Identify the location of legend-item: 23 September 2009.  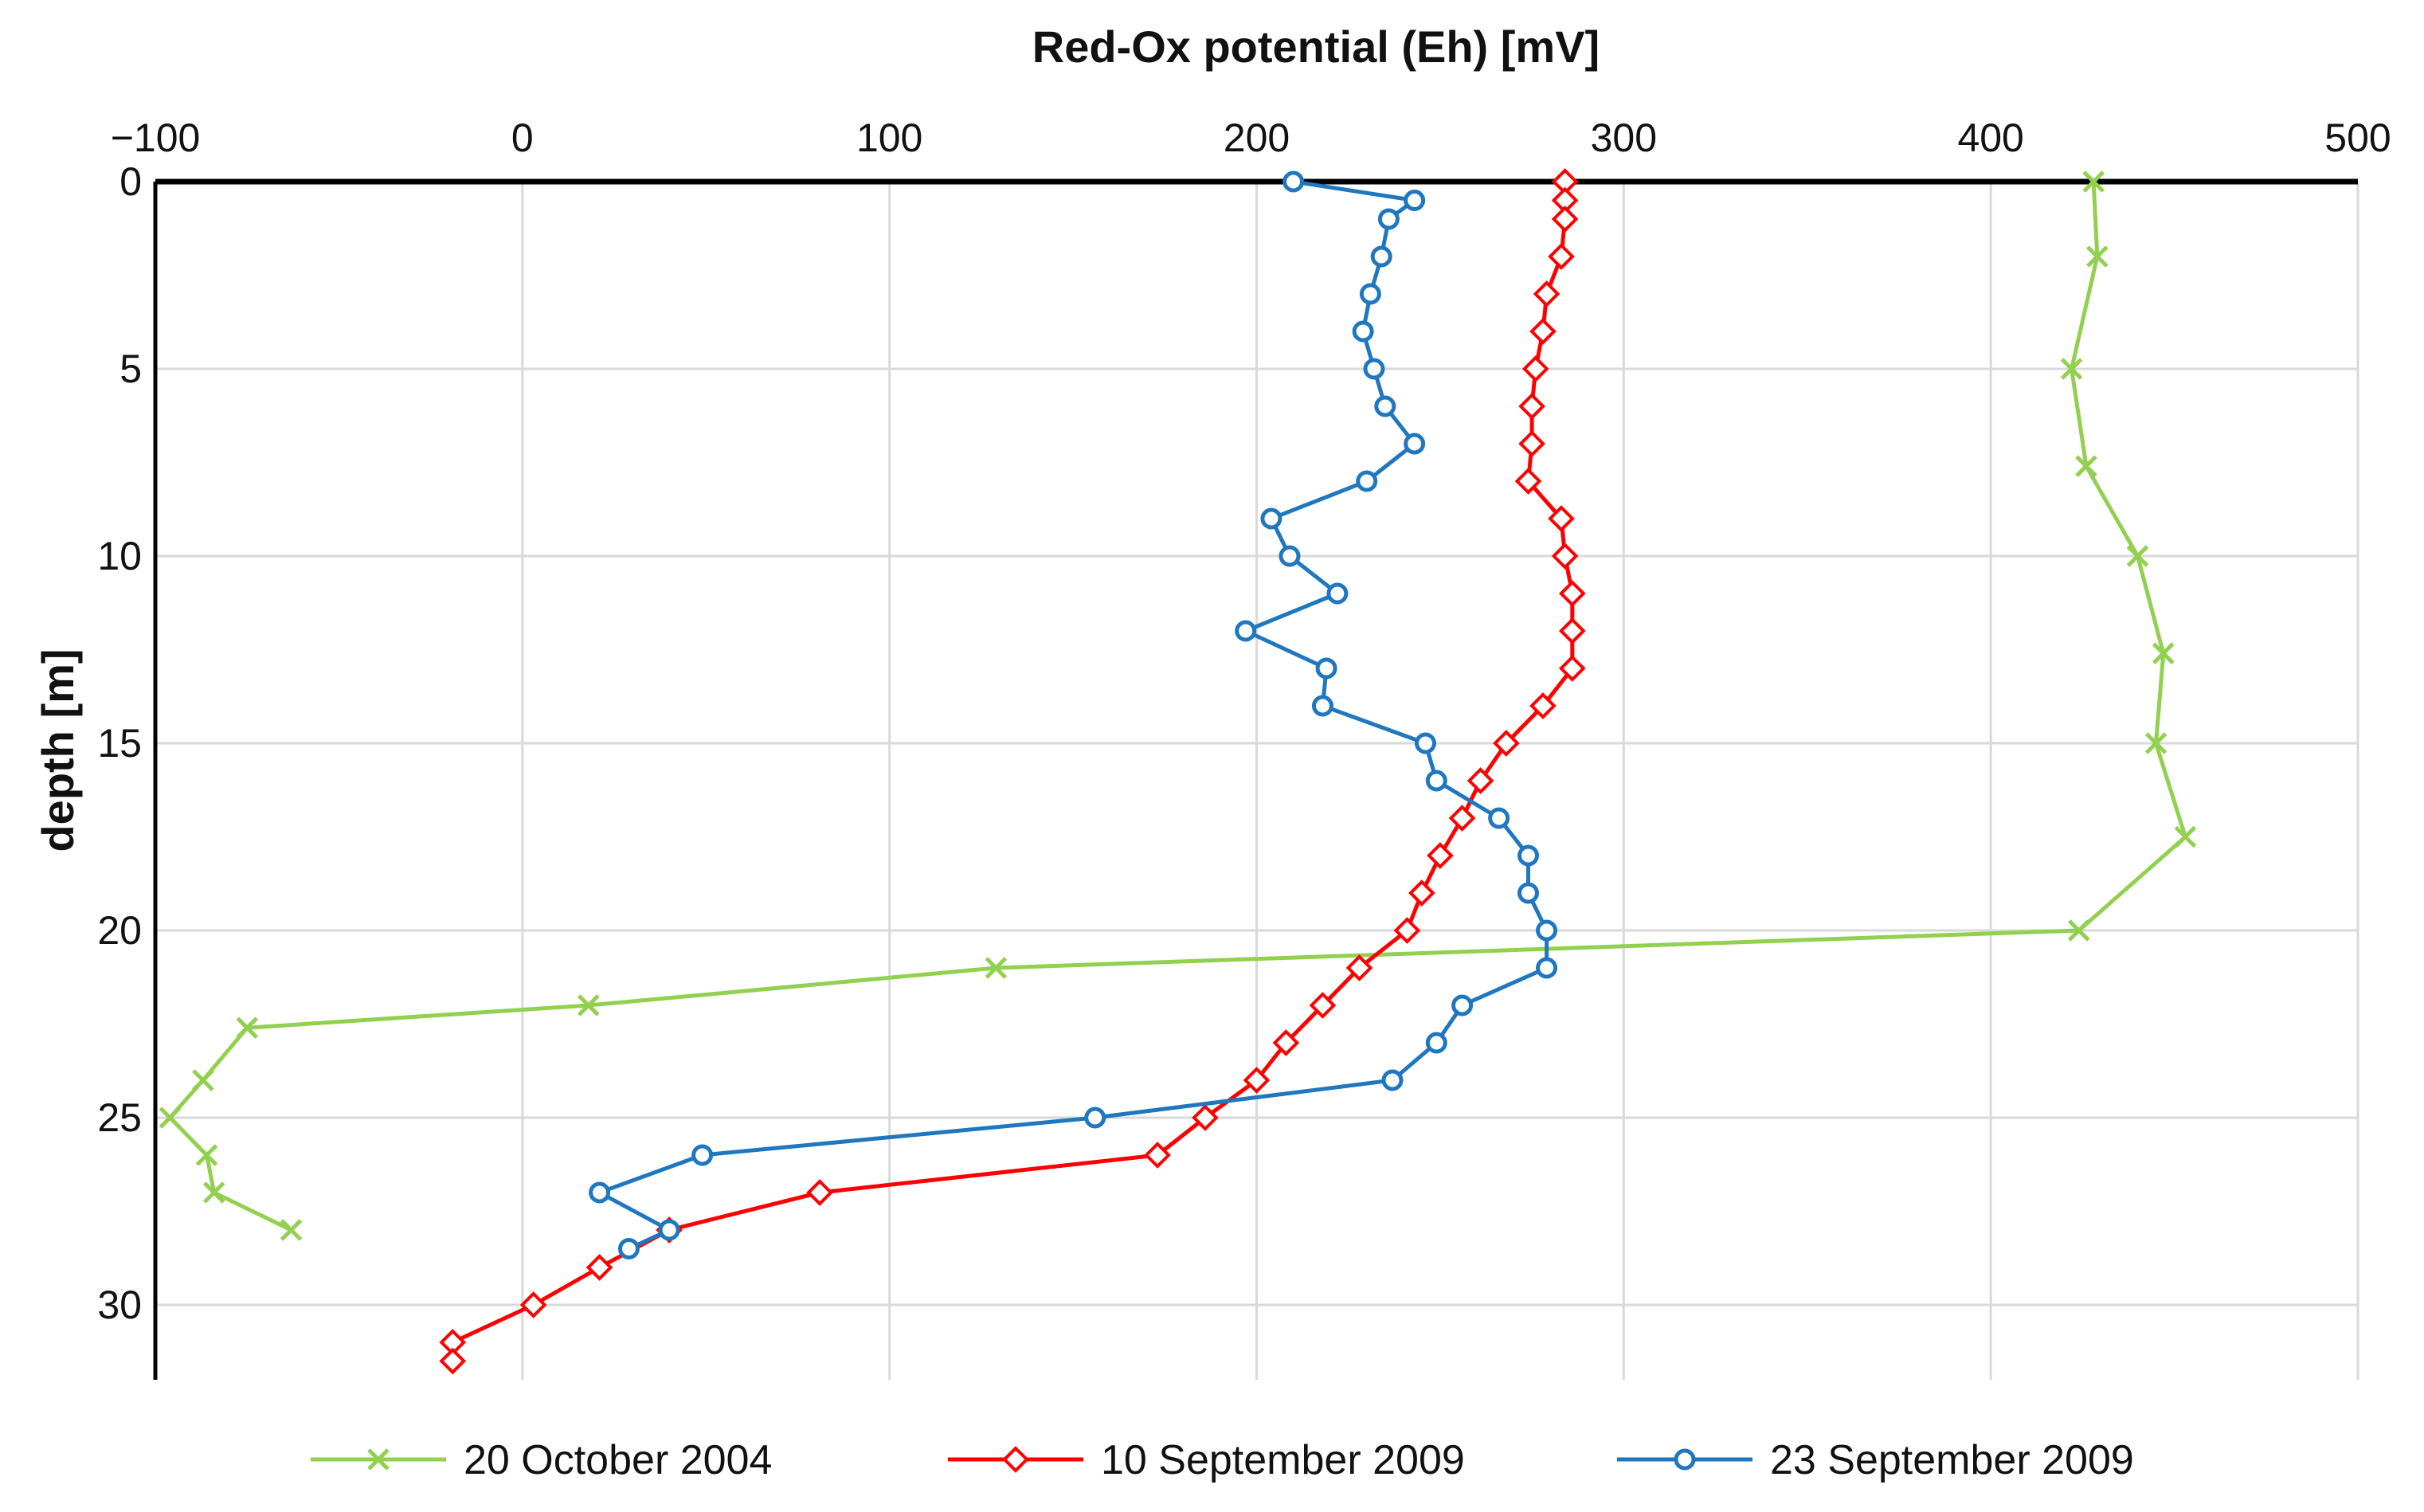
(1875, 1460).